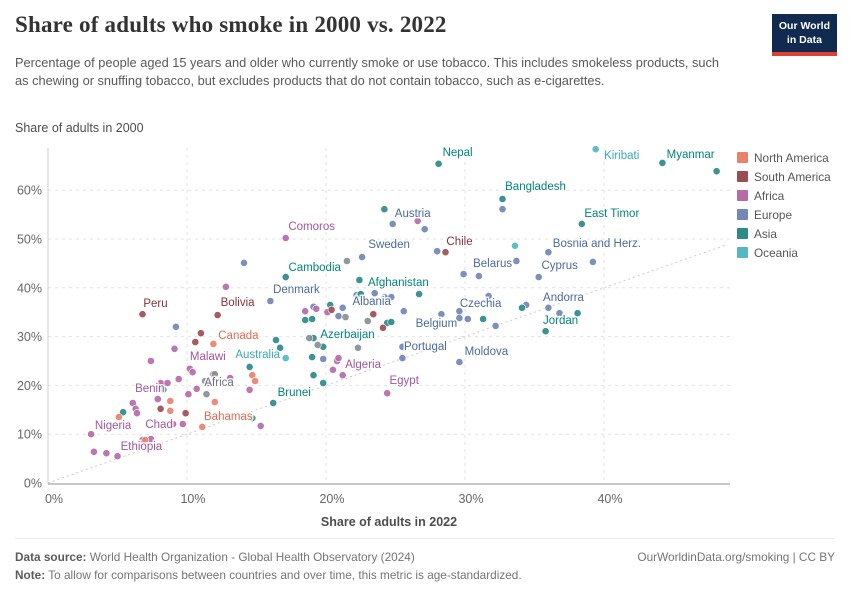 The image size is (850, 600). Describe the element at coordinates (91, 434) in the screenshot. I see `data-point-nigeria` at that location.